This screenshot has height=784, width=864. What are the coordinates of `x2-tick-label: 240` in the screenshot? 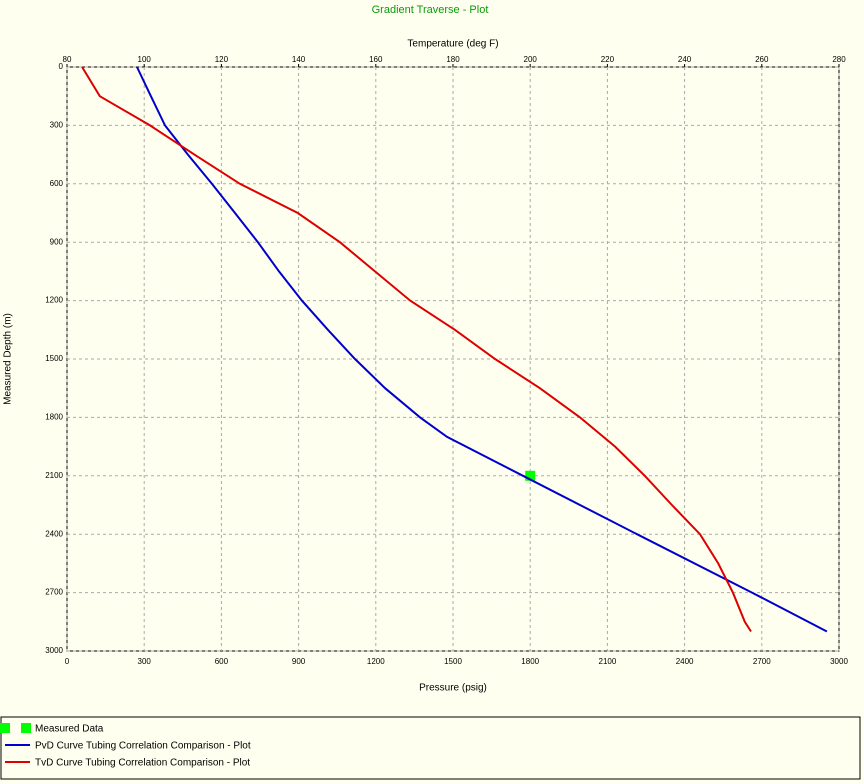 It's located at (685, 59).